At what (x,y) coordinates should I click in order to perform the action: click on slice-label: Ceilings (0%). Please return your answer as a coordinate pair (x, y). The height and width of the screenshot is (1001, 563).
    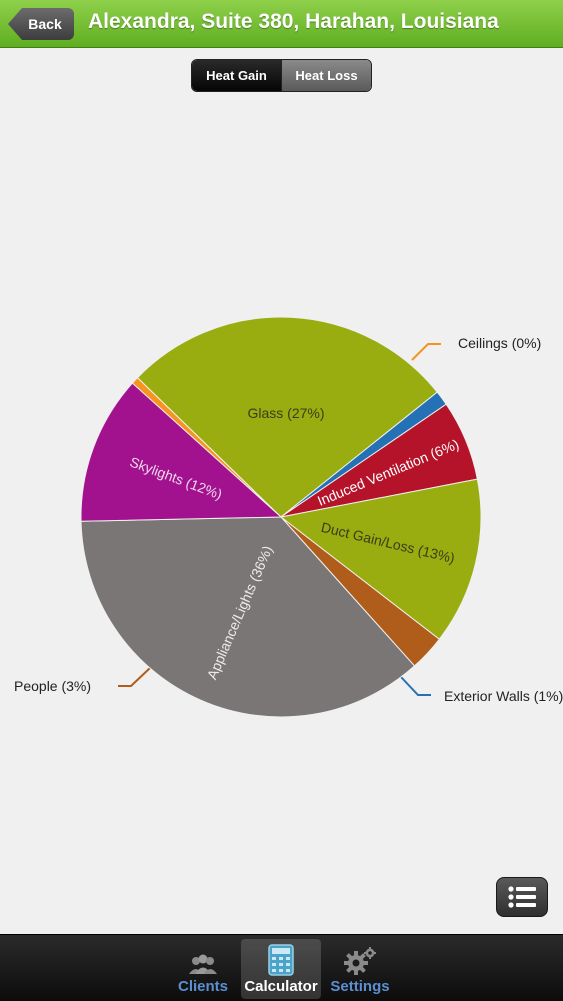
    Looking at the image, I should click on (499, 343).